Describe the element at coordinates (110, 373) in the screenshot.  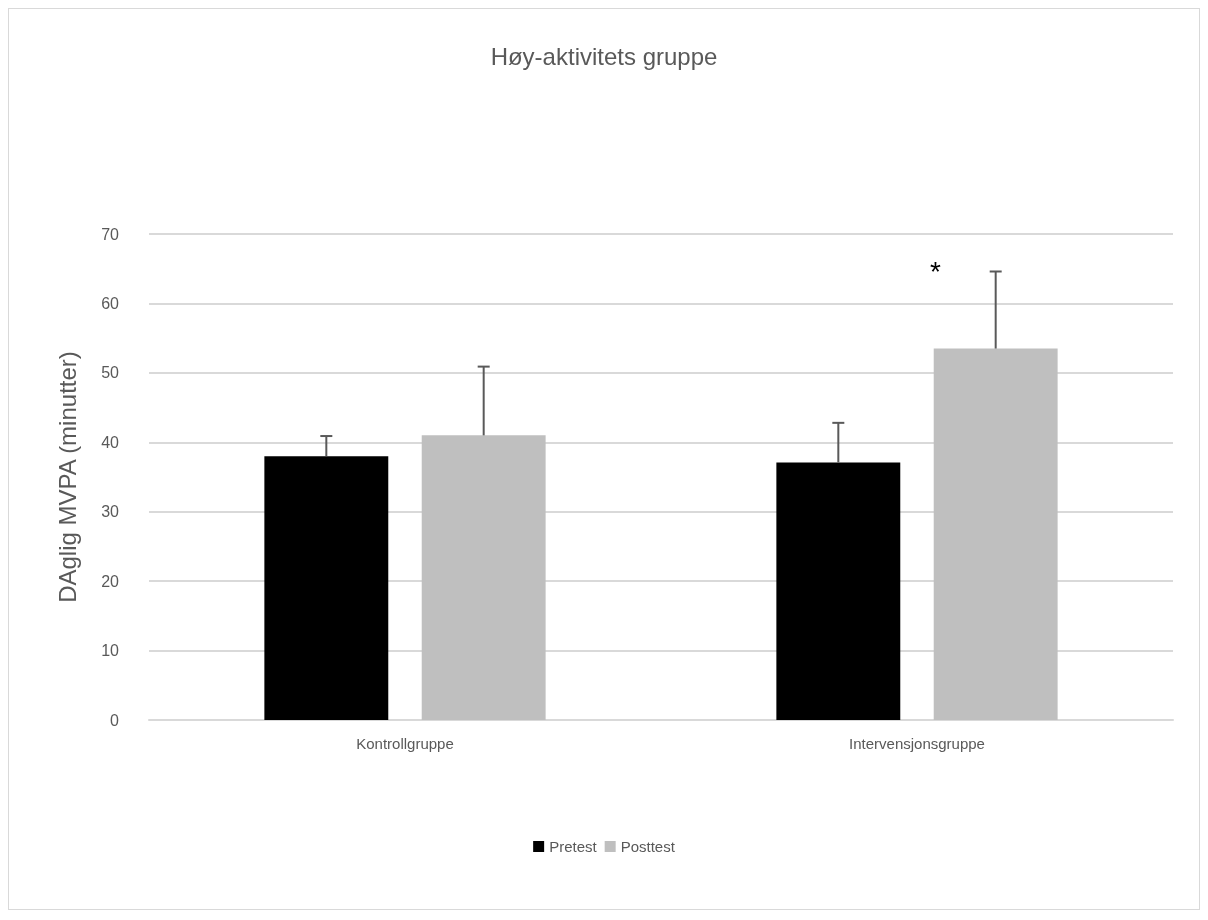
I see `y-tick-label: 50` at that location.